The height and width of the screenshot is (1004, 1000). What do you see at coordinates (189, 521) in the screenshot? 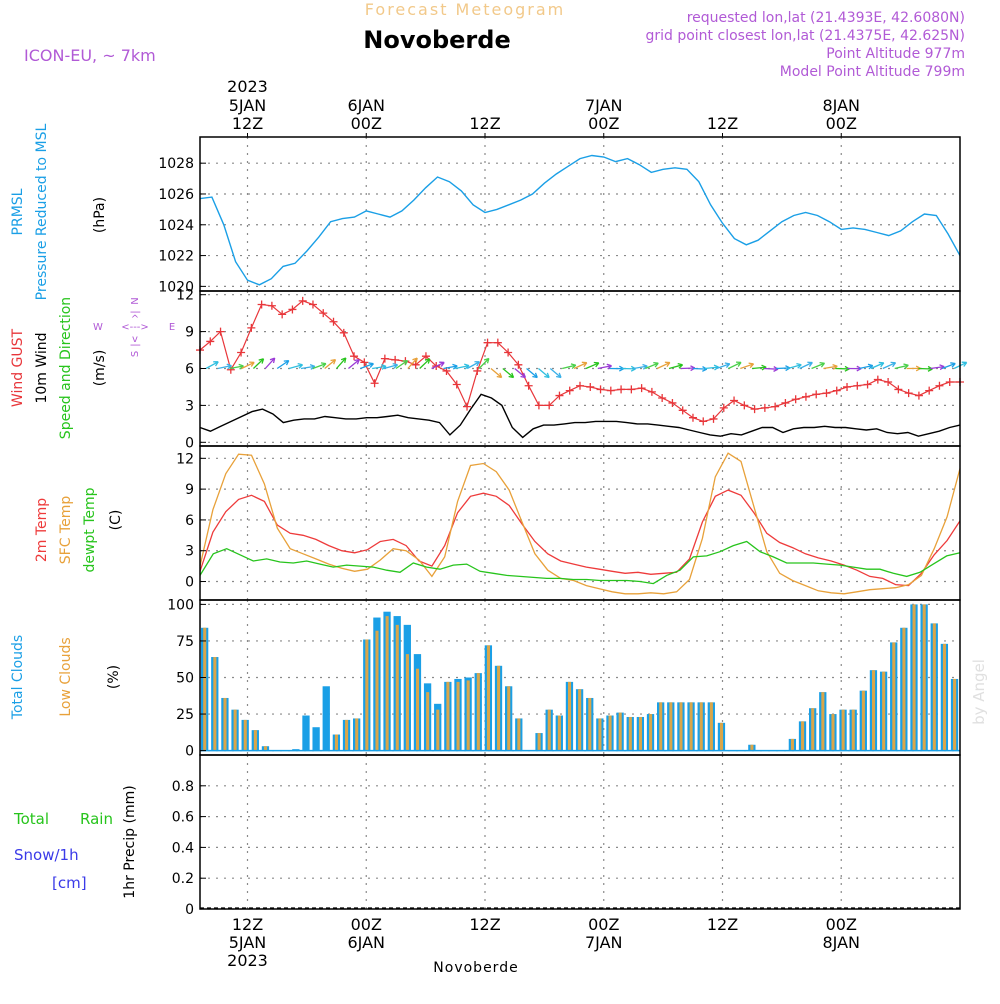
I see `temperature-ytick-label: 6` at bounding box center [189, 521].